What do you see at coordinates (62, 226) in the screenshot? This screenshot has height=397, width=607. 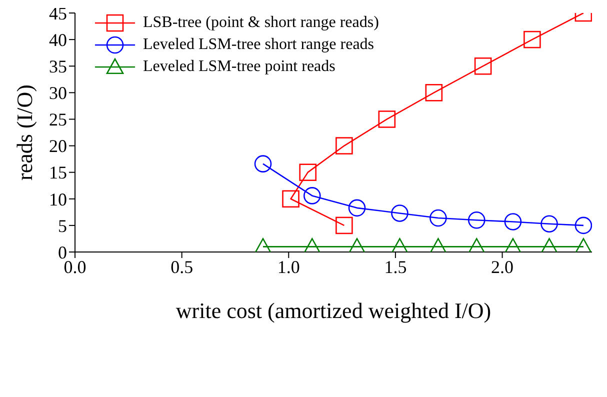 I see `y-tick-label: 5` at bounding box center [62, 226].